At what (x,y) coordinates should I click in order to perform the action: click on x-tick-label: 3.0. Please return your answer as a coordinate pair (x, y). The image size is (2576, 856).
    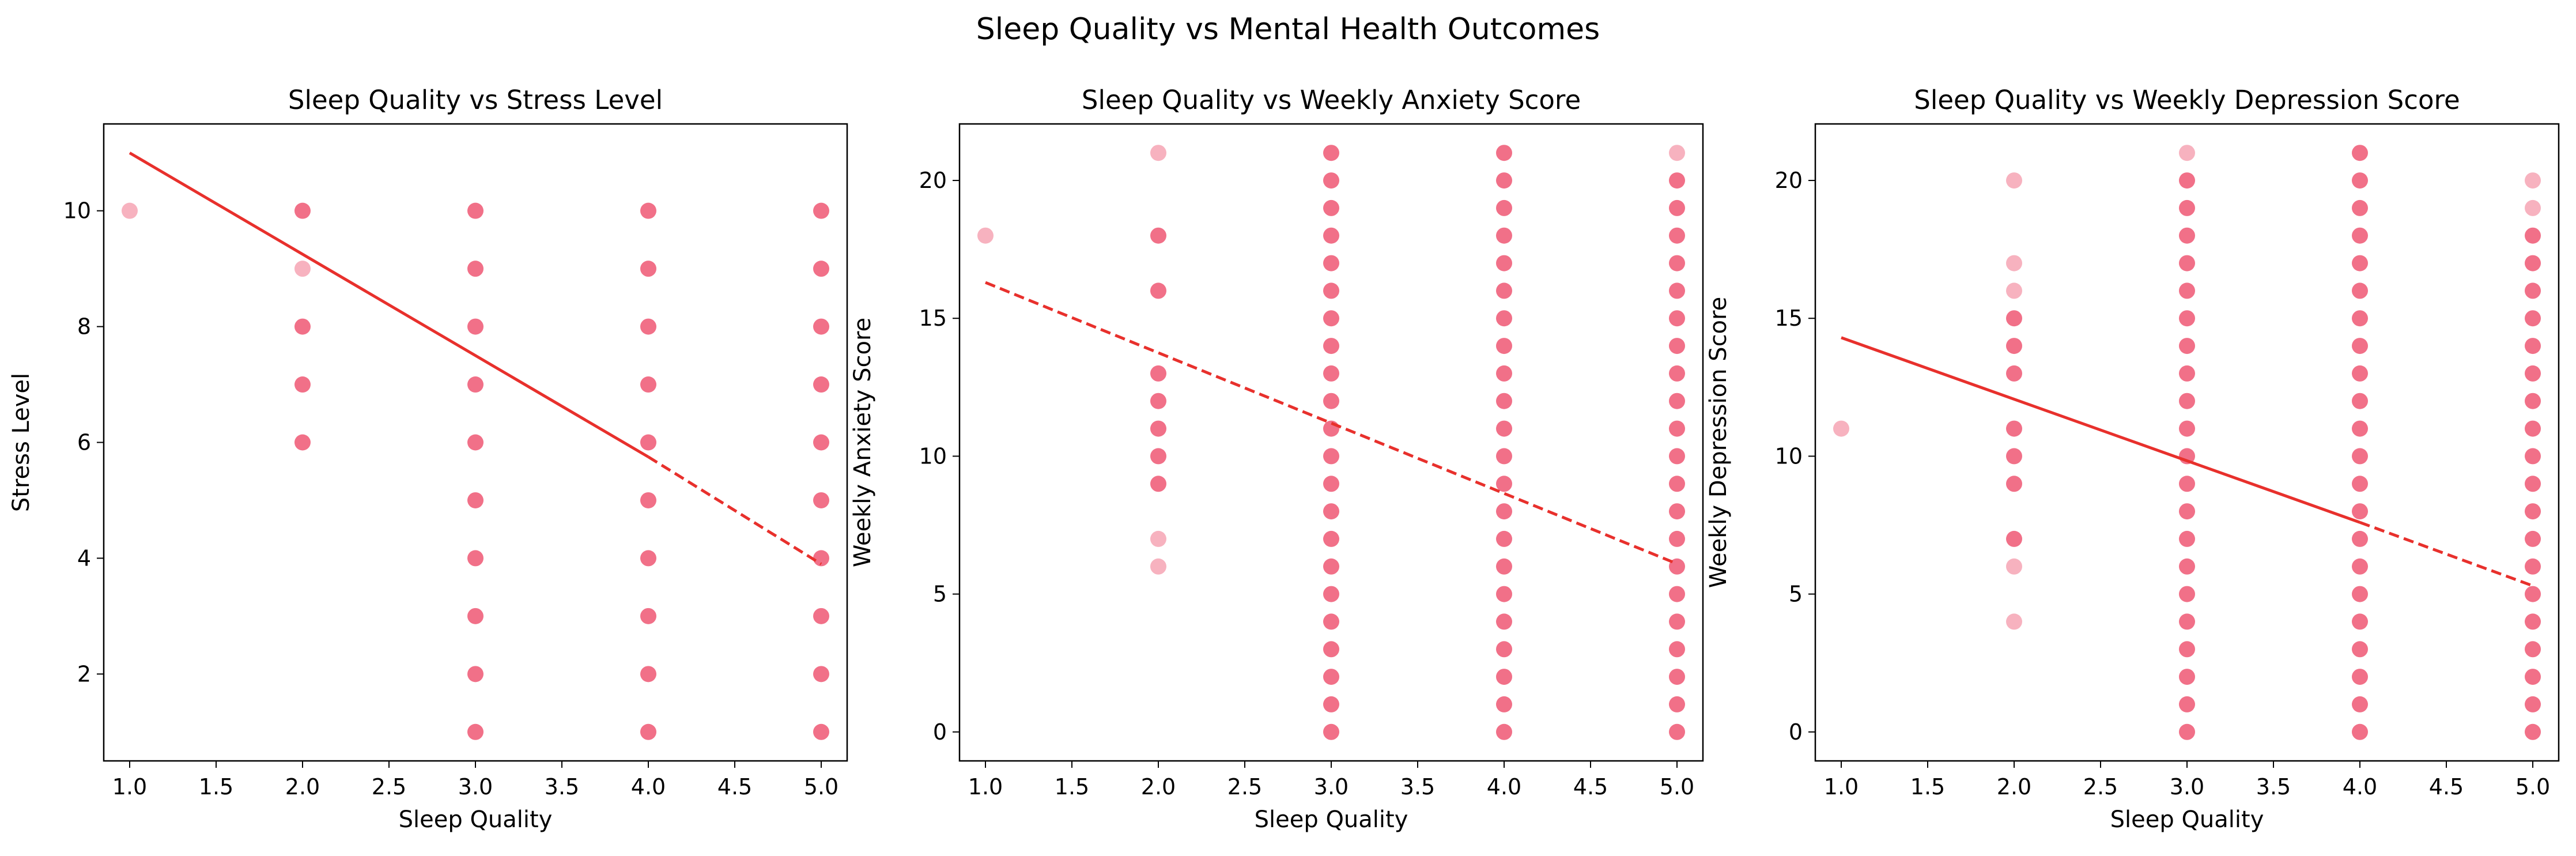
    Looking at the image, I should click on (1331, 787).